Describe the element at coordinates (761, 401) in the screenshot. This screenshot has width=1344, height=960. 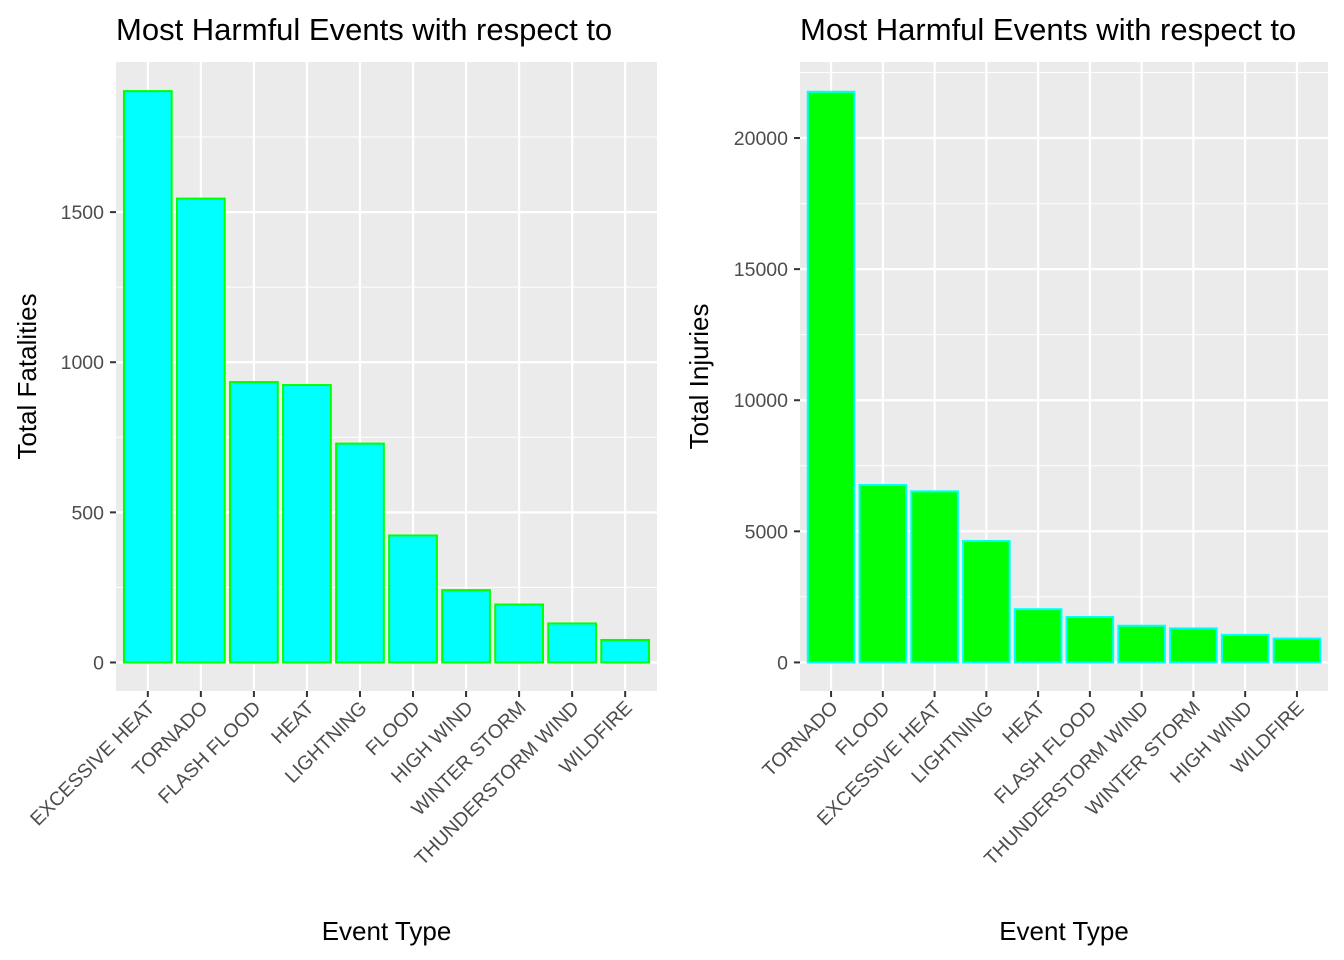
I see `y-tick-label: 10000` at that location.